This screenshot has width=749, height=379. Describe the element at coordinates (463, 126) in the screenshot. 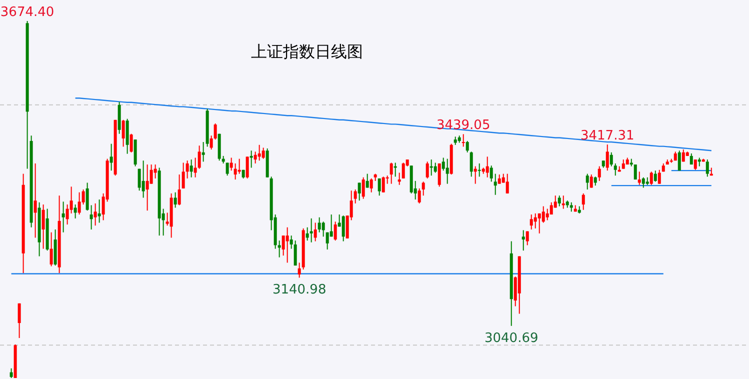

I see `annotation: 3439.05` at that location.